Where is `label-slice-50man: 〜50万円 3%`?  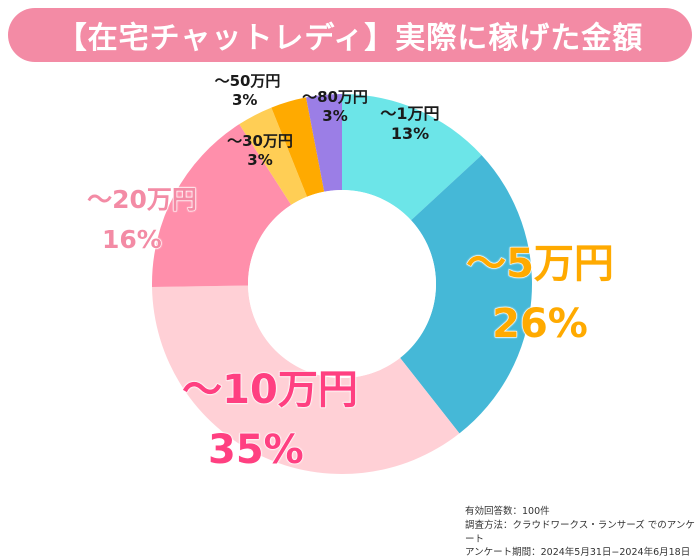 label-slice-50man: 〜50万円 3% is located at coordinates (247, 91).